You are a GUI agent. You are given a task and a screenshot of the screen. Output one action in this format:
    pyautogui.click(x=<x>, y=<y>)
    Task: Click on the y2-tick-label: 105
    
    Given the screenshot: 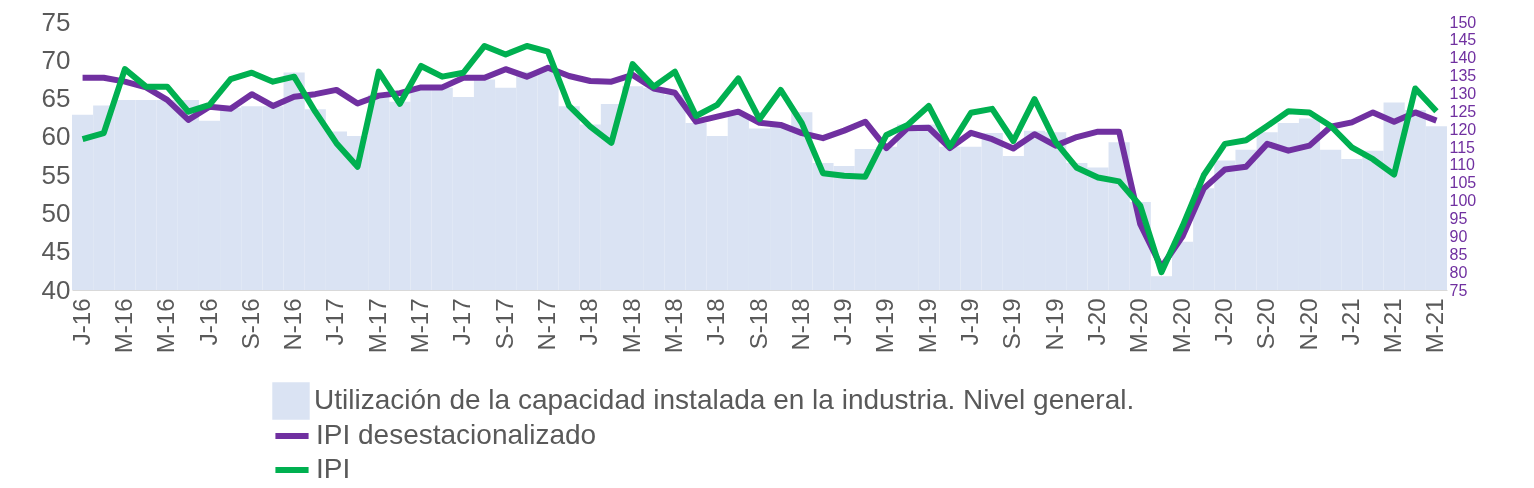 What is the action you would take?
    pyautogui.click(x=1463, y=183)
    